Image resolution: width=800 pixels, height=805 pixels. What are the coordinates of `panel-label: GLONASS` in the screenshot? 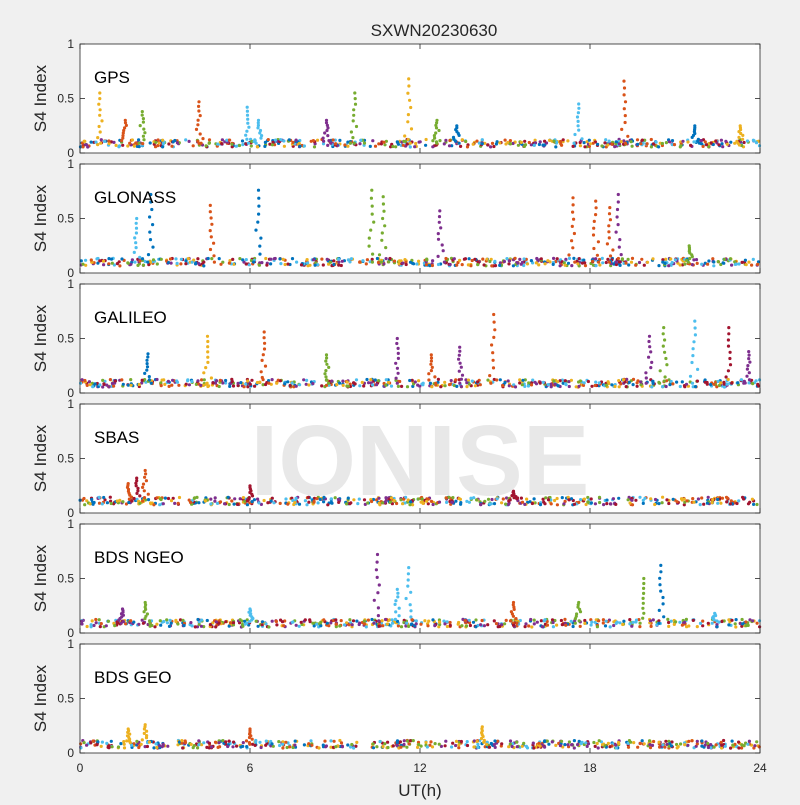 It's located at (135, 197).